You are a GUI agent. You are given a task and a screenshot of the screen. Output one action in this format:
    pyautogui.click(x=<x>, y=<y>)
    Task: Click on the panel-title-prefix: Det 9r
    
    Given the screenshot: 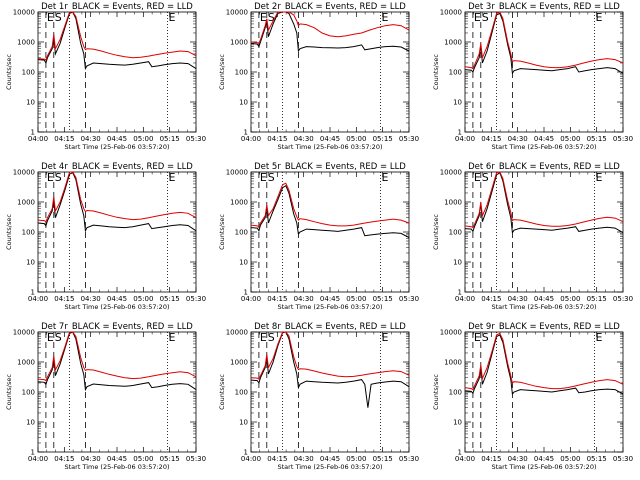 What is the action you would take?
    pyautogui.click(x=481, y=327)
    